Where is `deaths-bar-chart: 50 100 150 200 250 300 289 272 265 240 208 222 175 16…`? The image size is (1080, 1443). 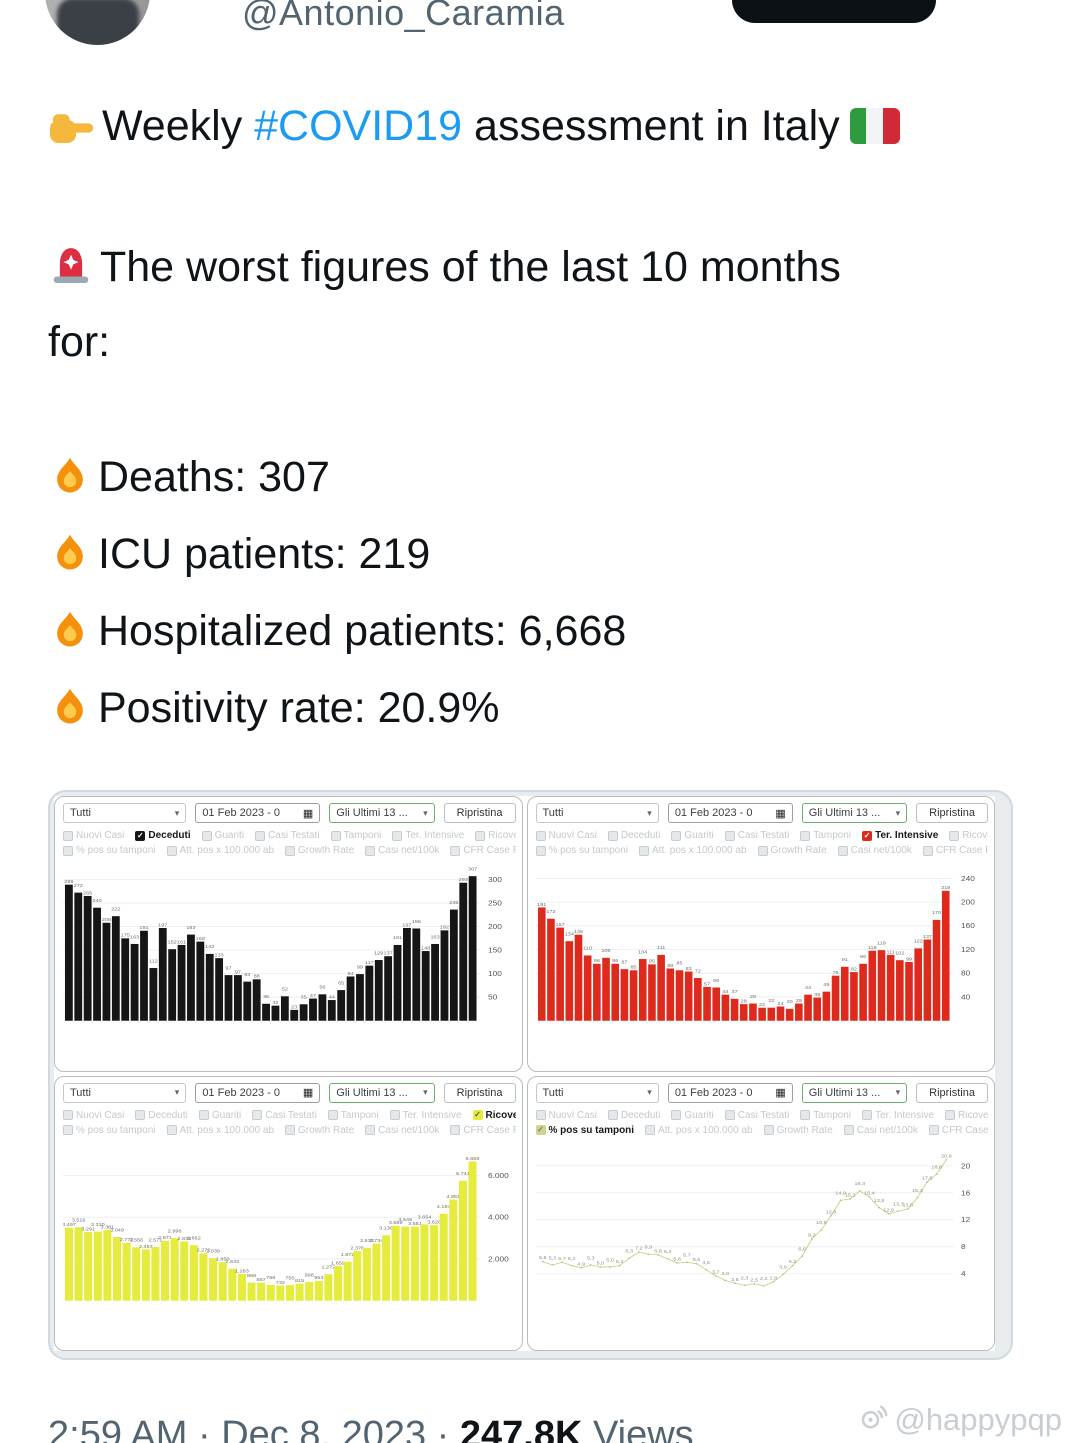 deaths-bar-chart: 50 100 150 200 250 300 289 272 265 240 208 222 175 16… is located at coordinates (289, 942).